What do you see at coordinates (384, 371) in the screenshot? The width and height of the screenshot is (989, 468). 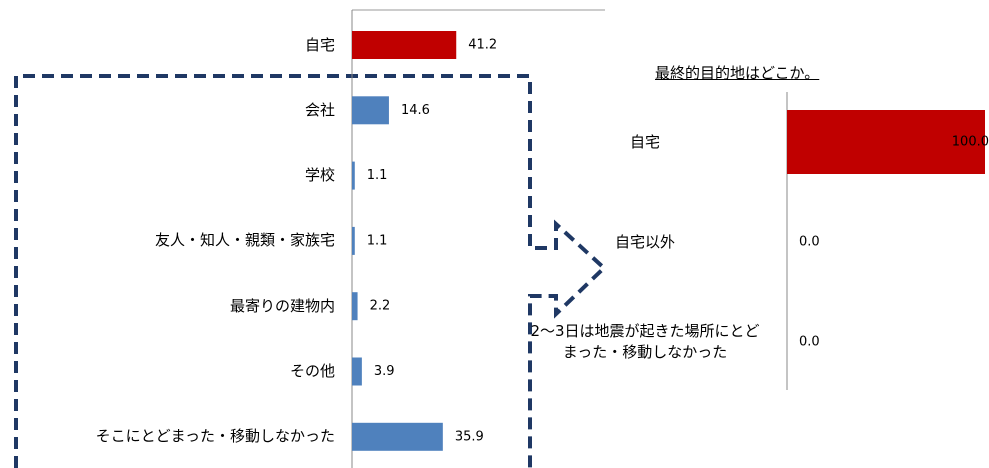 I see `value-label: 3.9` at bounding box center [384, 371].